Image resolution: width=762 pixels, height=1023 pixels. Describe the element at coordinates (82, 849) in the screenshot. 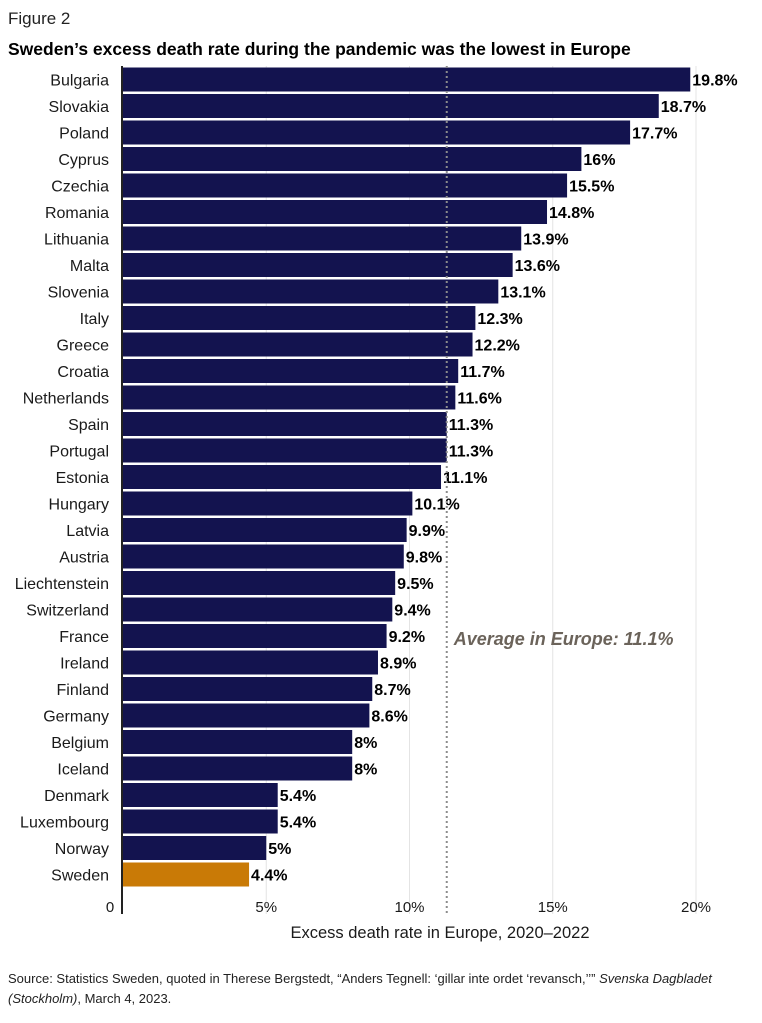

I see `category-label-norway: Norway` at that location.